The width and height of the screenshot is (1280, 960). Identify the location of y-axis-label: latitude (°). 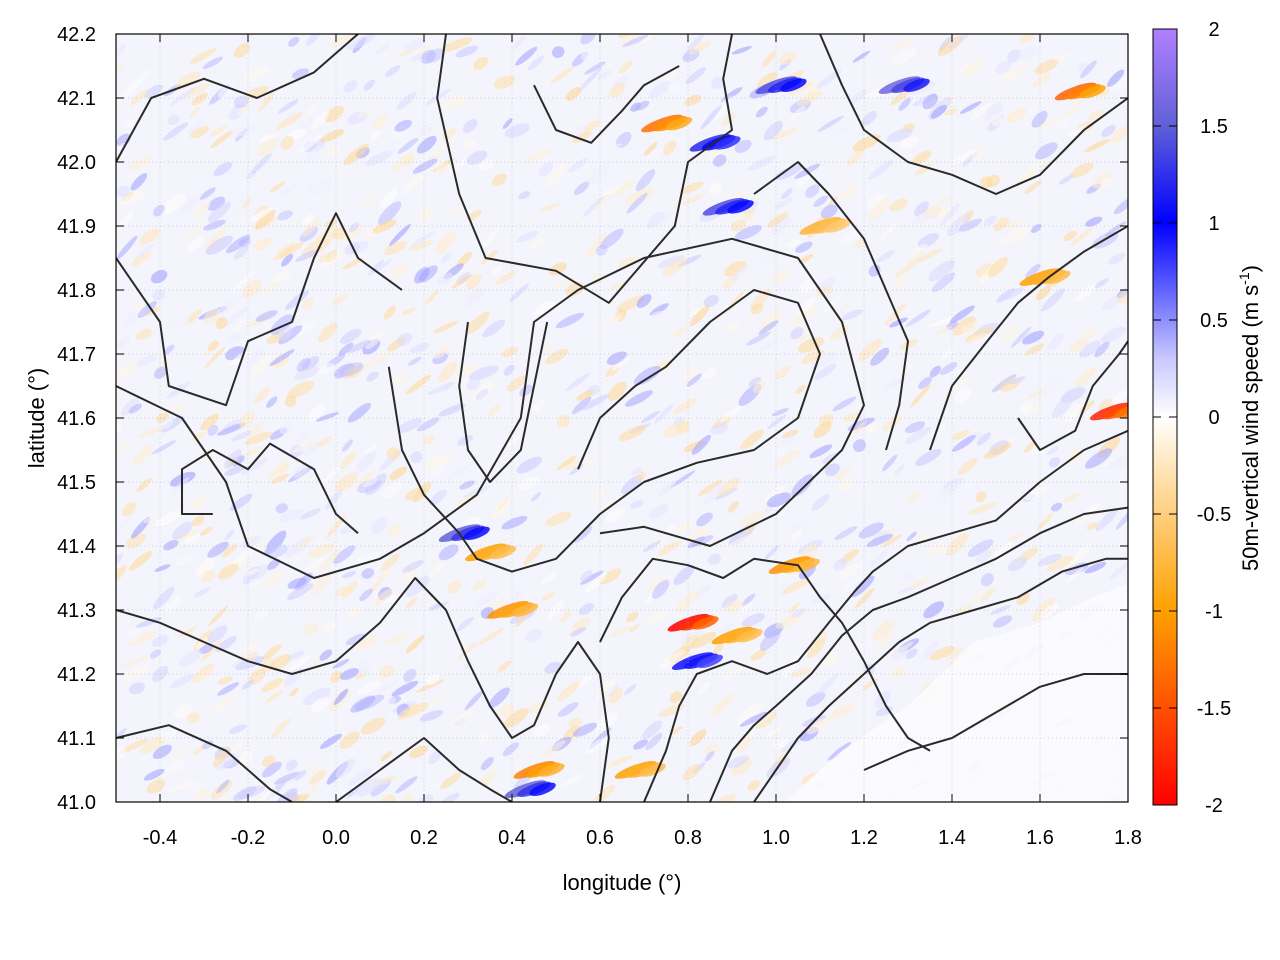
(36, 418).